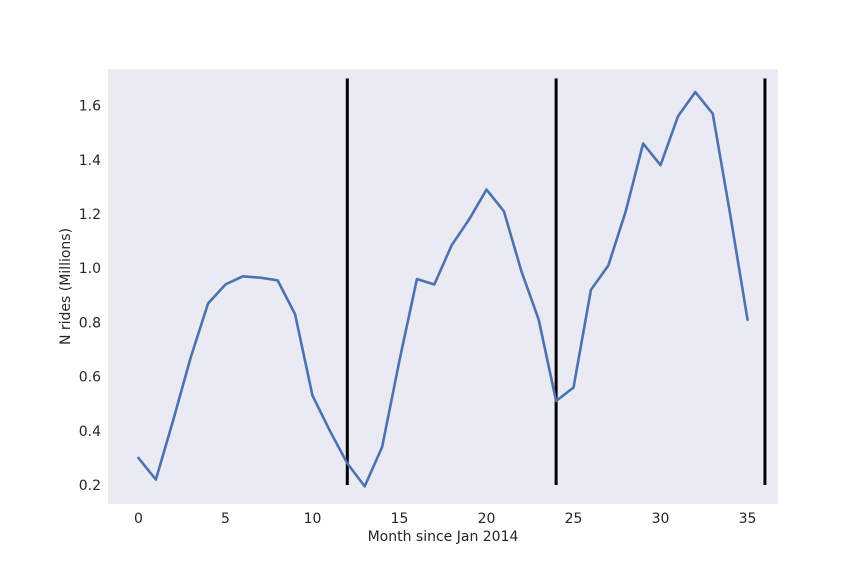  Describe the element at coordinates (574, 519) in the screenshot. I see `x-tick-label-25: 25` at that location.